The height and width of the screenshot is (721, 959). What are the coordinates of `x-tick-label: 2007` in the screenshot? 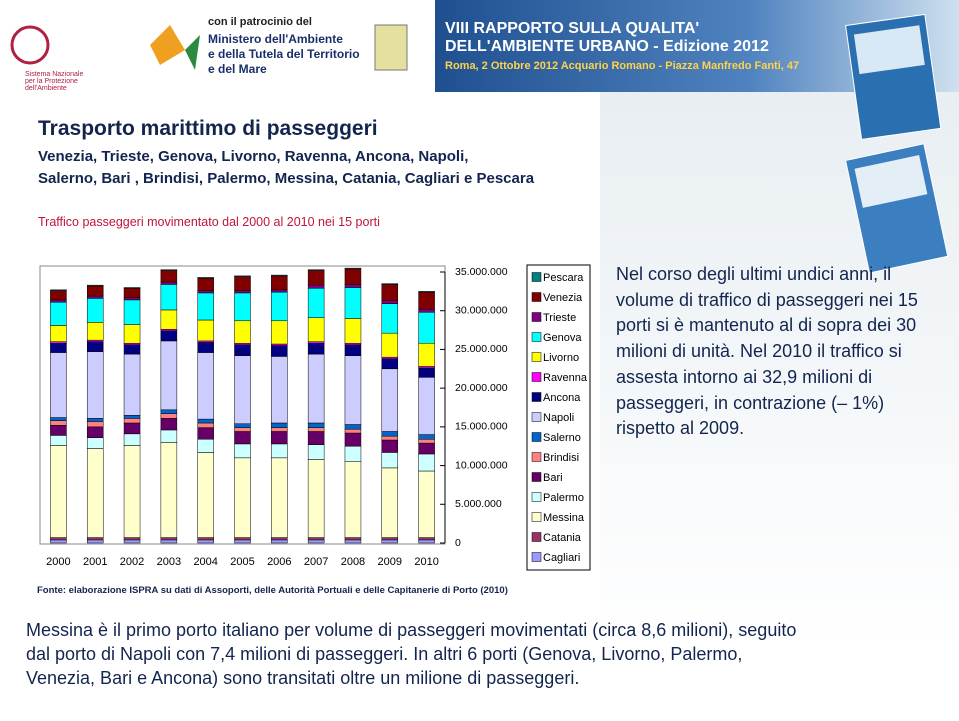 It's located at (316, 562).